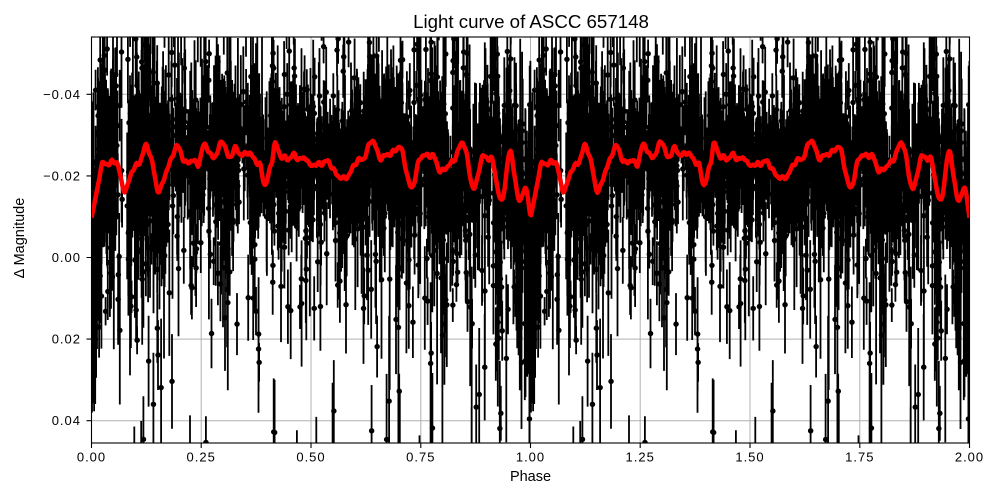 This screenshot has width=1000, height=500. I want to click on svg-text: Δ Magnitude, so click(20, 238).